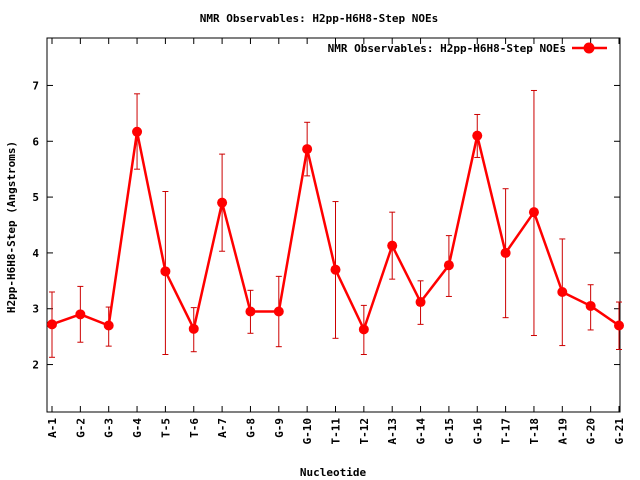 The height and width of the screenshot is (480, 640). What do you see at coordinates (421, 431) in the screenshot?
I see `x-tick-label: G-14` at bounding box center [421, 431].